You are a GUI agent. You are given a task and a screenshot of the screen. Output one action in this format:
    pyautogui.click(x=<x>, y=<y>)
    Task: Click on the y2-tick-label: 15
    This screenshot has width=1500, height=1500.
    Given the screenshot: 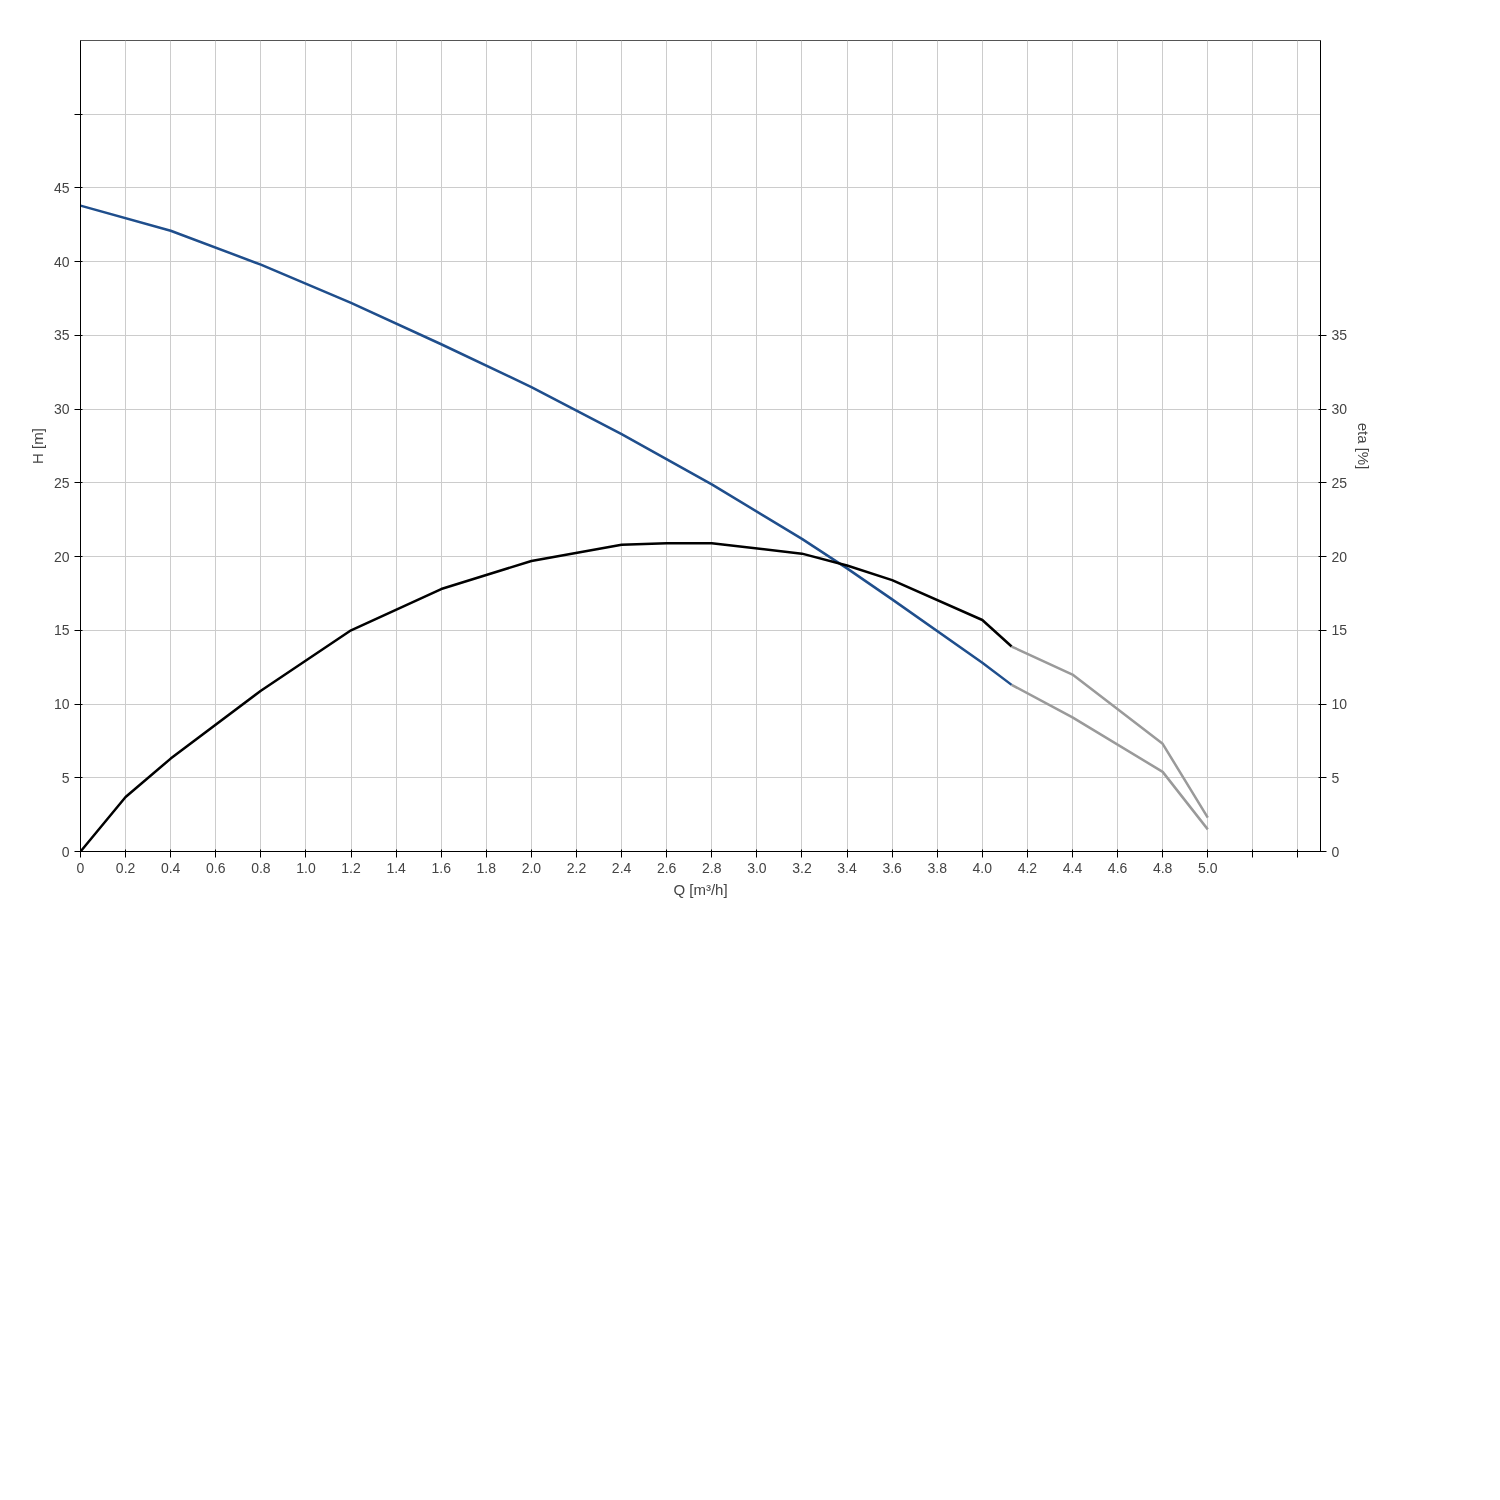 What is the action you would take?
    pyautogui.click(x=1339, y=630)
    